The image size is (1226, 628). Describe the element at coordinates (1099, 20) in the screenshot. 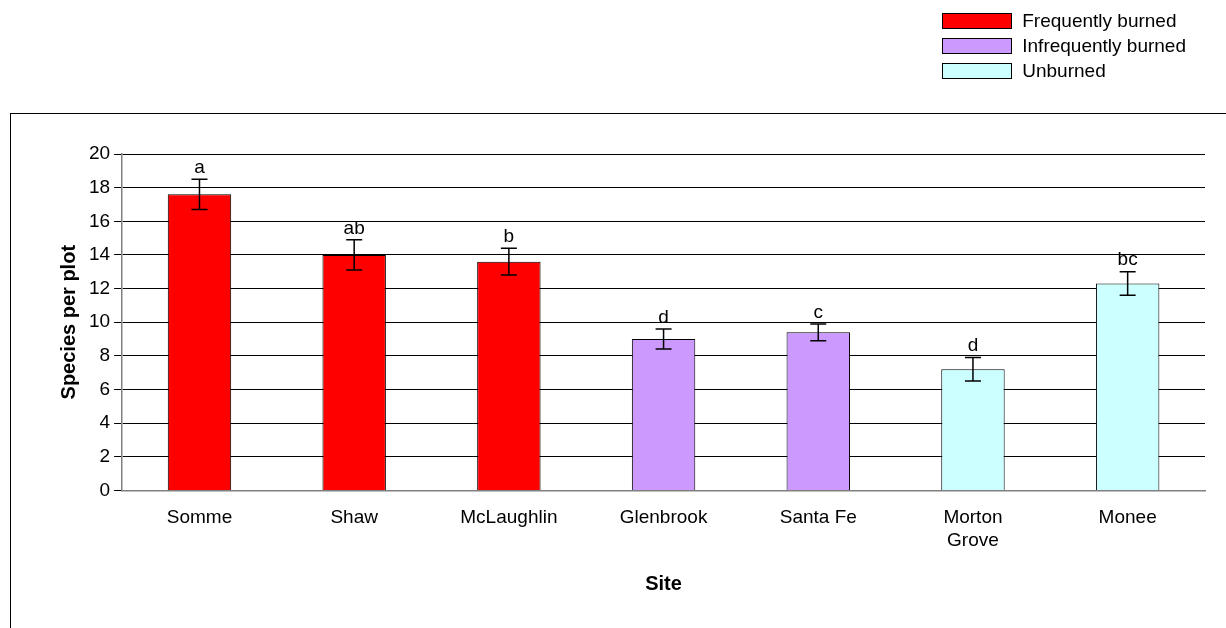

I see `legend-label: Frequently burned` at that location.